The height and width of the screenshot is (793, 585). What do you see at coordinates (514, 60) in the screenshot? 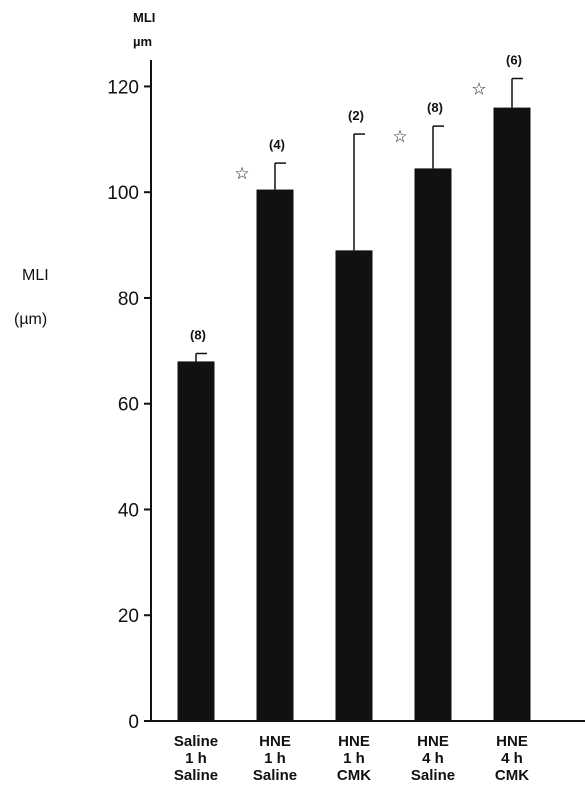
I see `sample-size-label: (6)` at bounding box center [514, 60].